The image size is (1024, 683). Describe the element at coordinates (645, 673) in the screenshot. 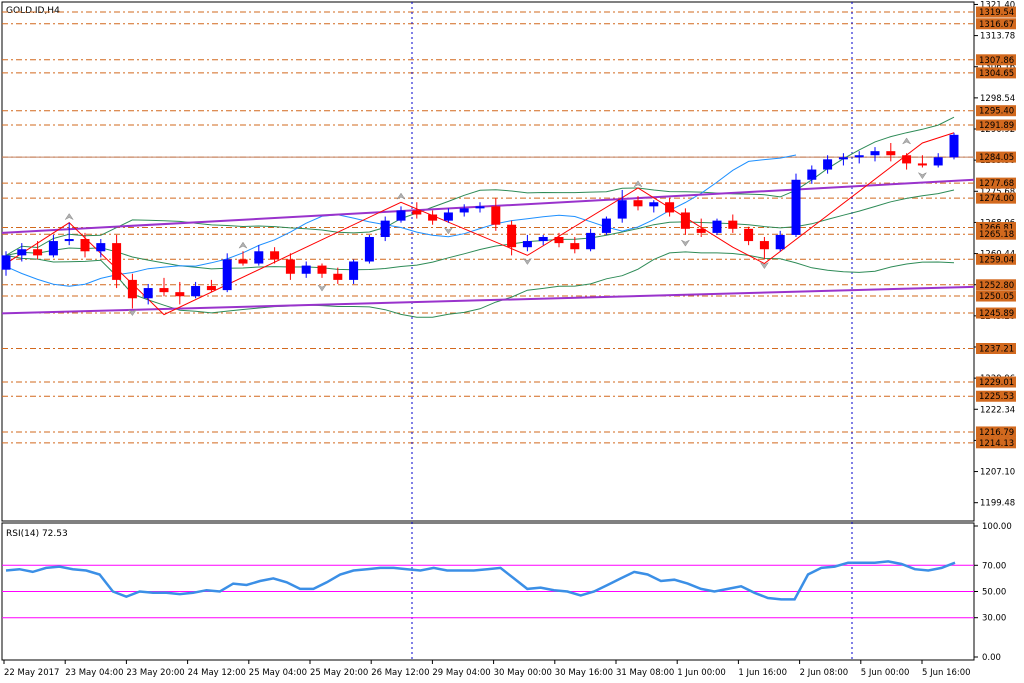

I see `time-label: 31 May 08:00` at that location.